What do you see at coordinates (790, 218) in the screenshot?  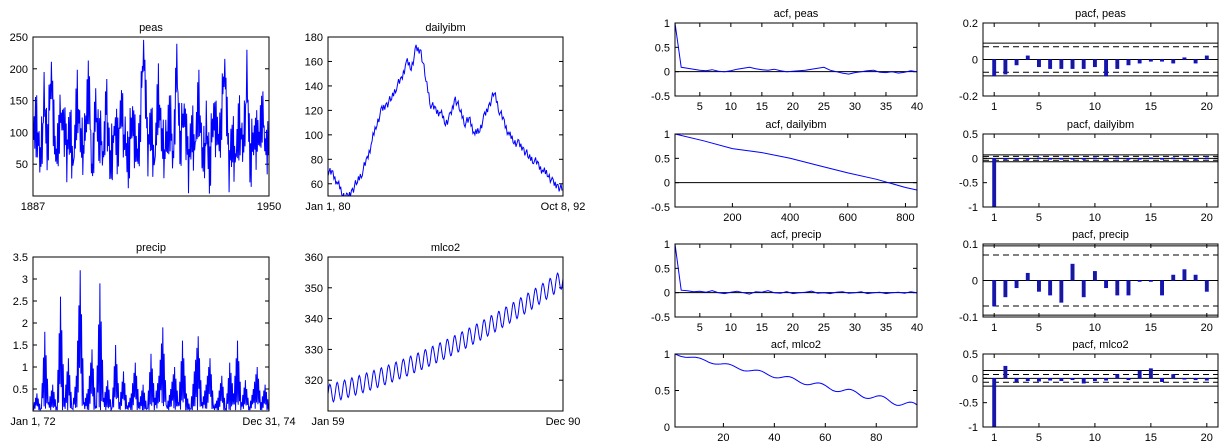 I see `x-tick-label: 400` at bounding box center [790, 218].